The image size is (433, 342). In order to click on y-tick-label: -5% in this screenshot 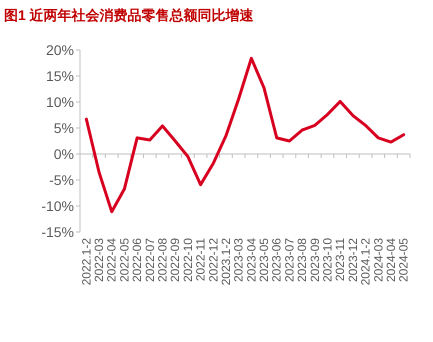, I will do `click(61, 180)`.